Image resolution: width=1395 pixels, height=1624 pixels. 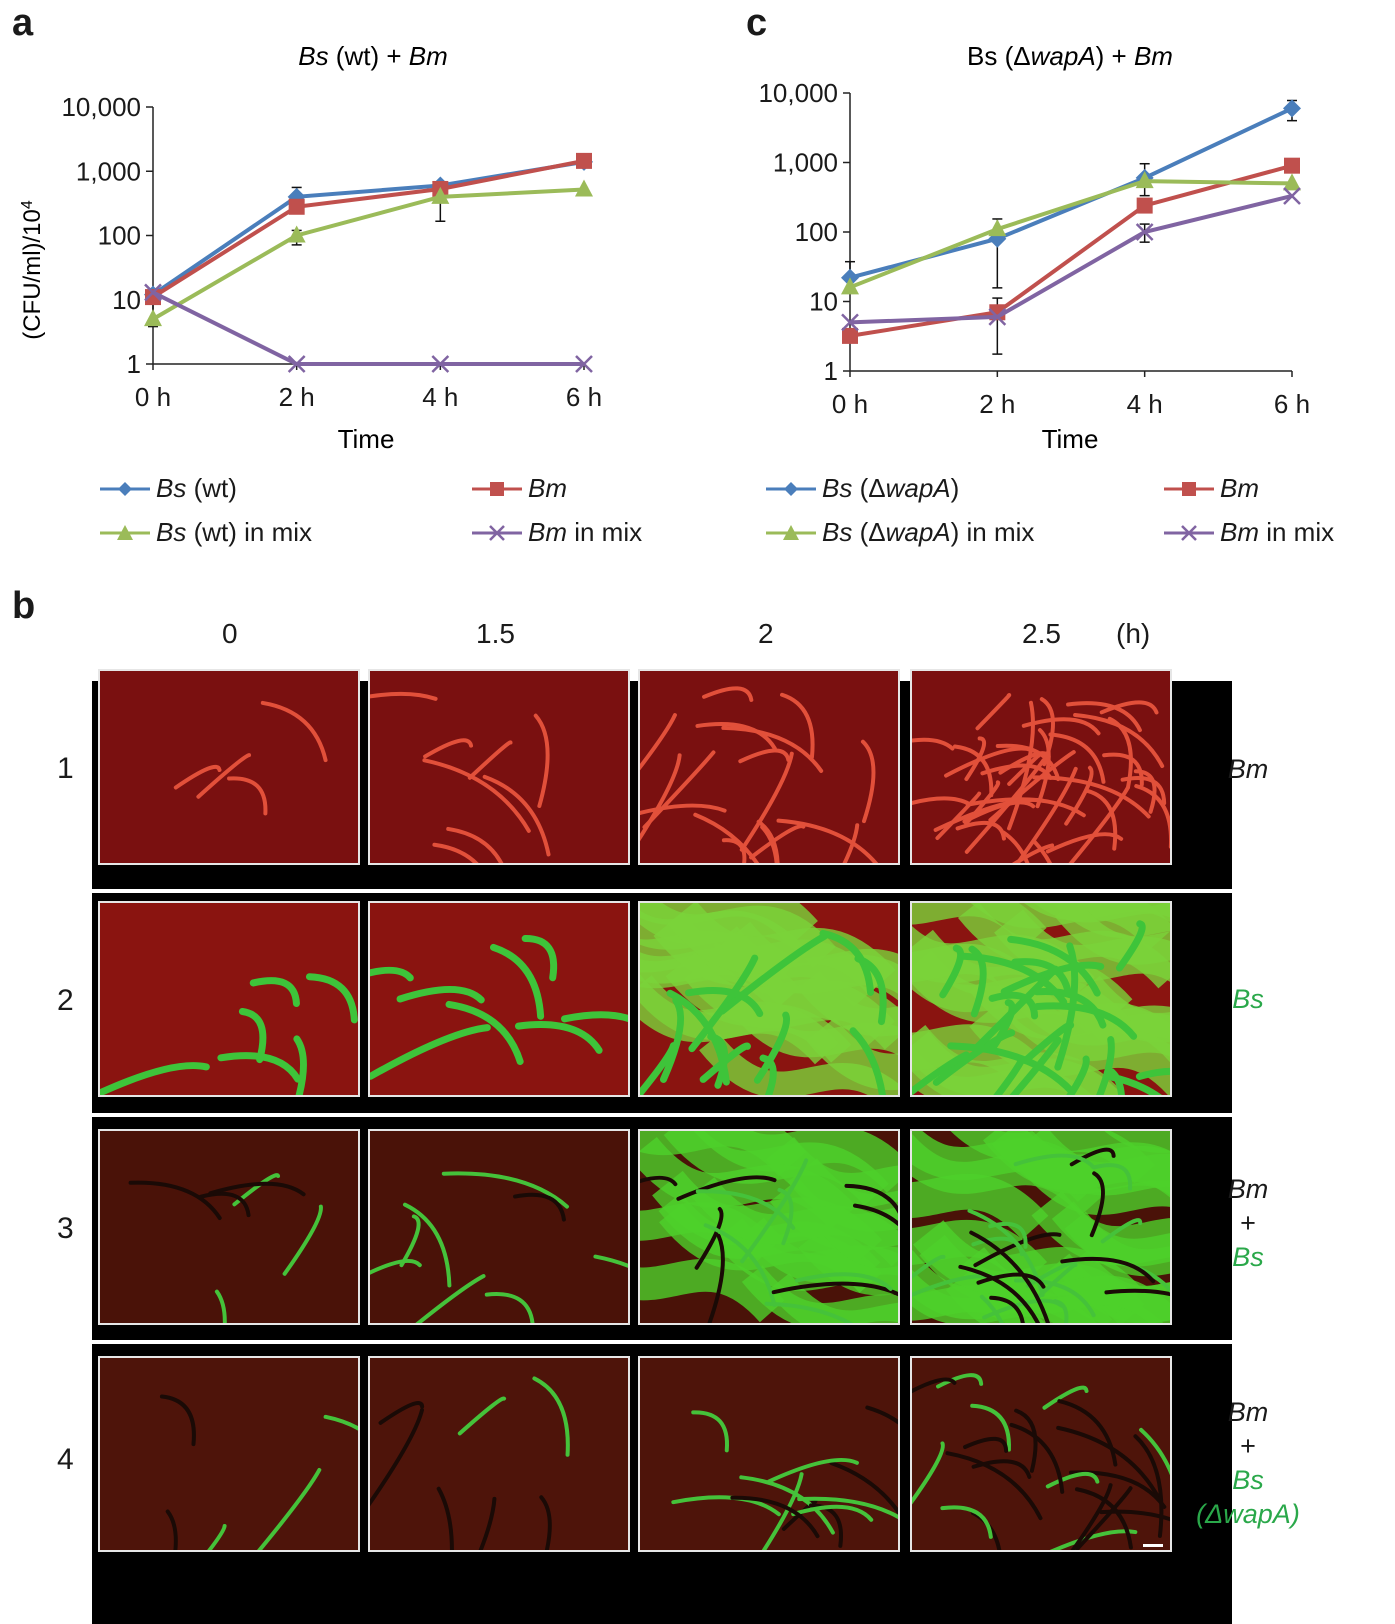 I want to click on x-tick-label: 4 h, so click(x=440, y=397).